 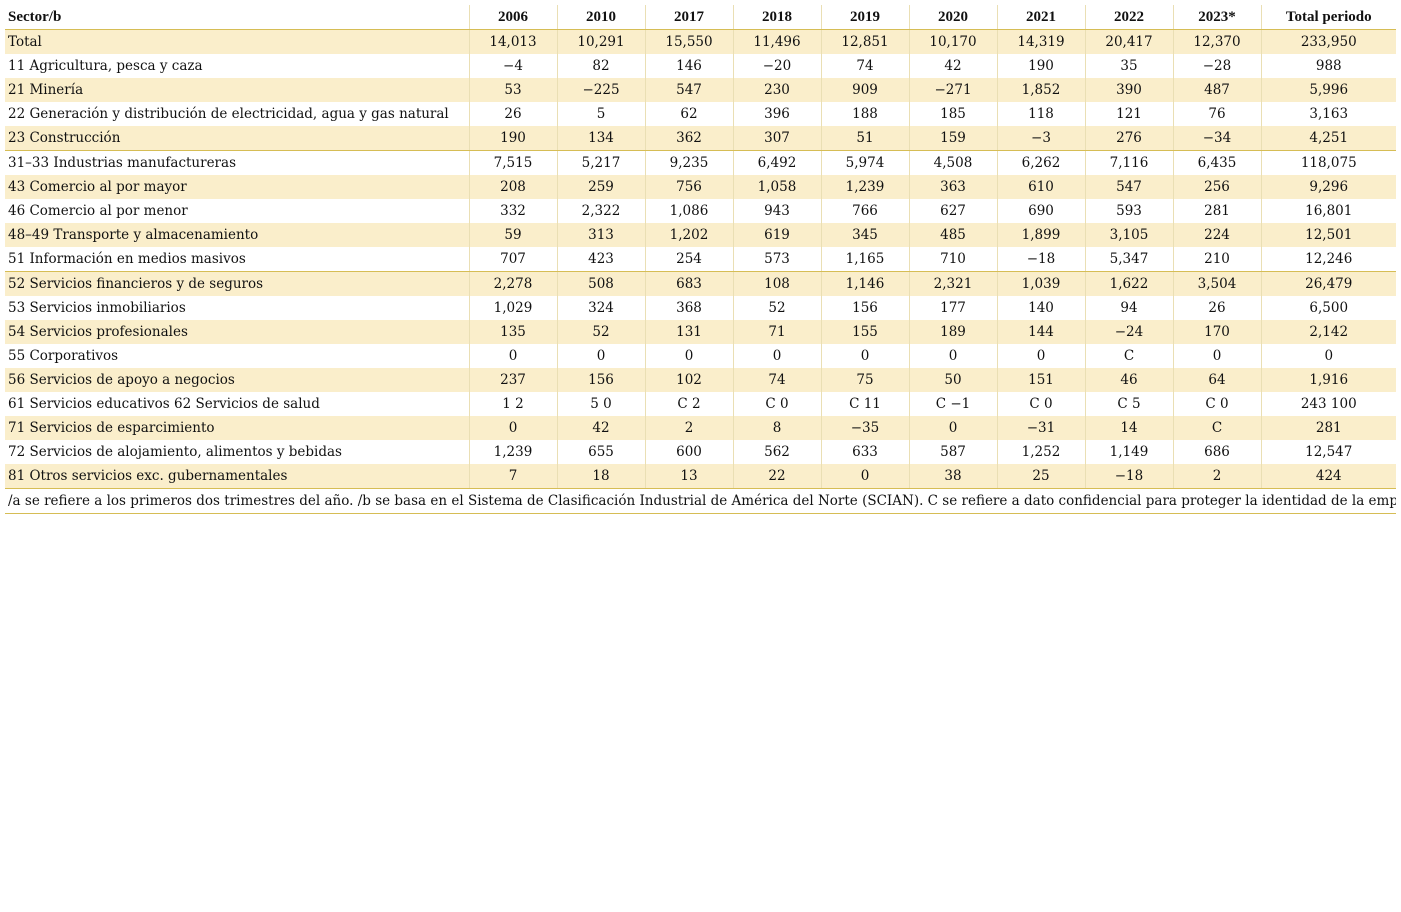 What do you see at coordinates (1041, 162) in the screenshot?
I see `cell-value: 6,262` at bounding box center [1041, 162].